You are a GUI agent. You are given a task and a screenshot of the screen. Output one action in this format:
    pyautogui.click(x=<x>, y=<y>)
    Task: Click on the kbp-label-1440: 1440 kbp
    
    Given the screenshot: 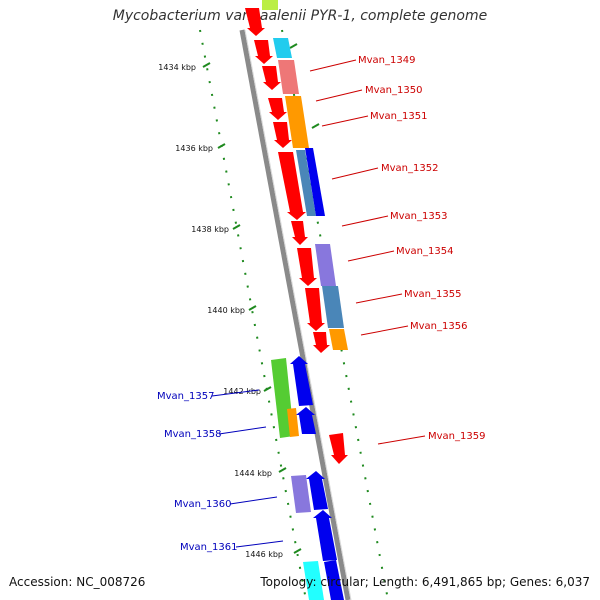 What is the action you would take?
    pyautogui.click(x=226, y=310)
    